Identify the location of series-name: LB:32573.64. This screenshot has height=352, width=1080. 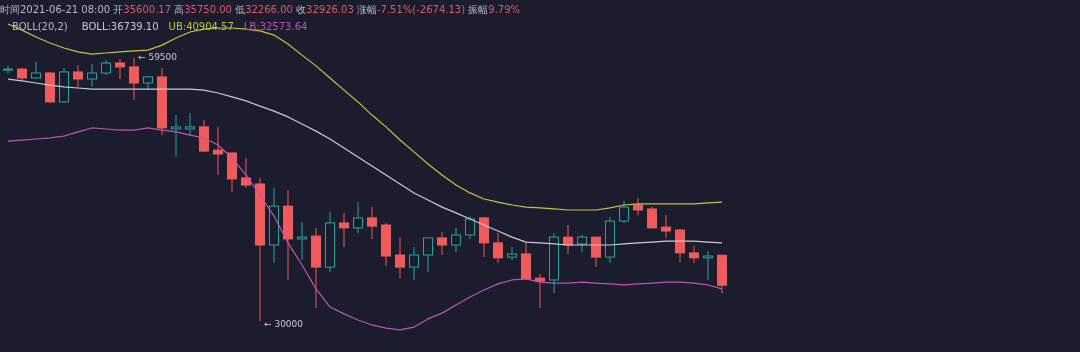
(275, 26).